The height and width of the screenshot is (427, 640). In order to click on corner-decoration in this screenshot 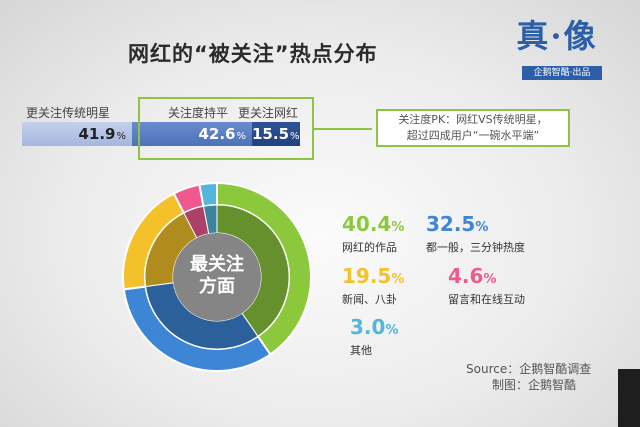, I will do `click(629, 398)`.